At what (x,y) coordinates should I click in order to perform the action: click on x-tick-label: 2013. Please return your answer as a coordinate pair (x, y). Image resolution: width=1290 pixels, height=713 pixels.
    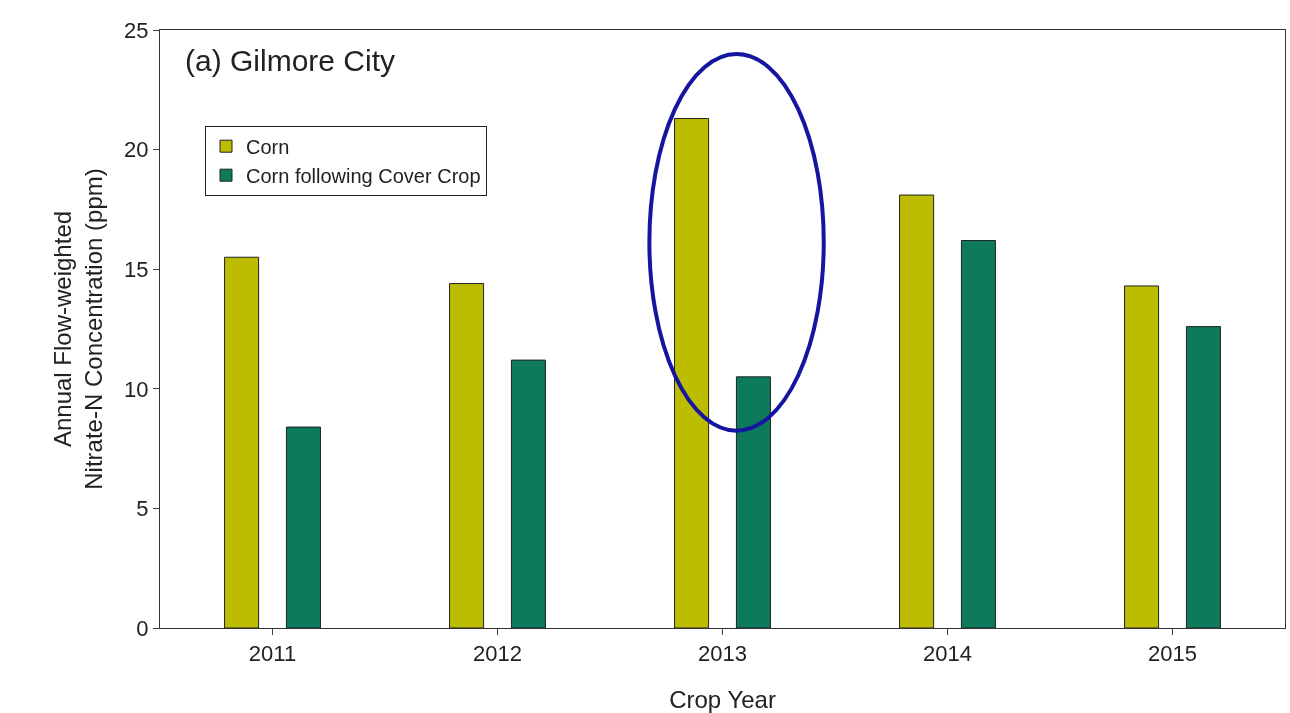
    Looking at the image, I should click on (722, 654).